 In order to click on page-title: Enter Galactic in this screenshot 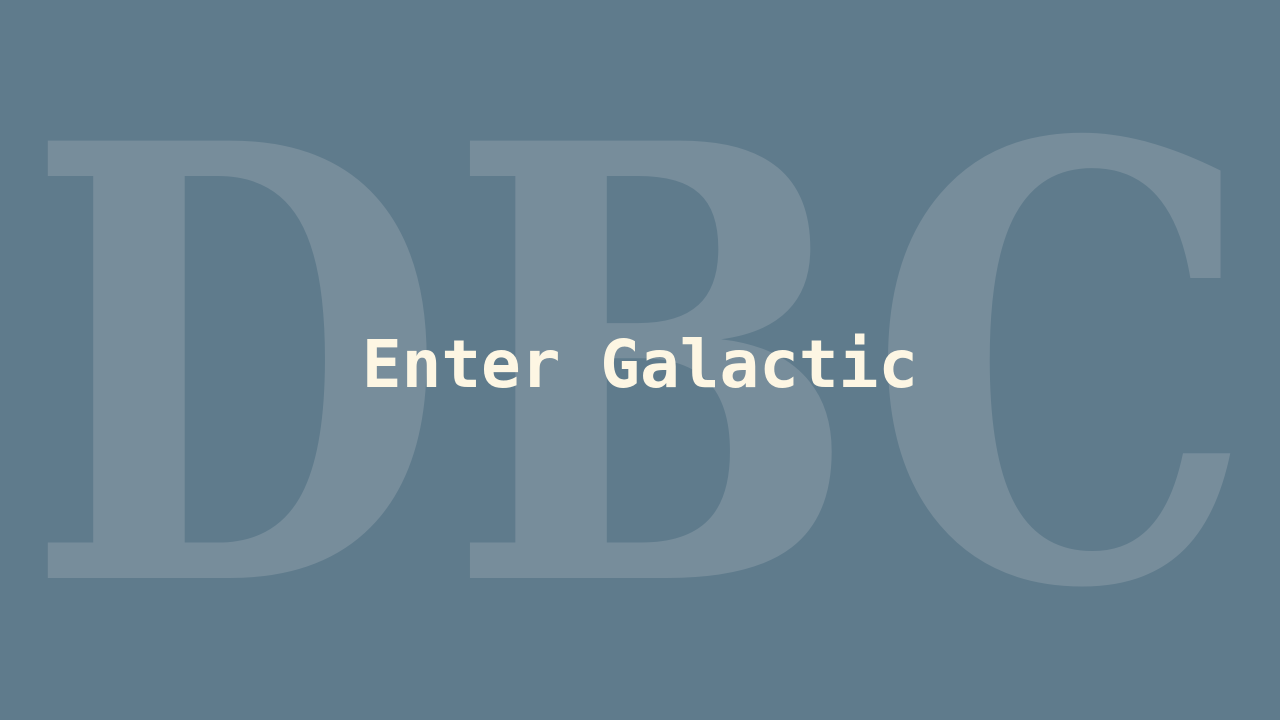, I will do `click(640, 364)`.